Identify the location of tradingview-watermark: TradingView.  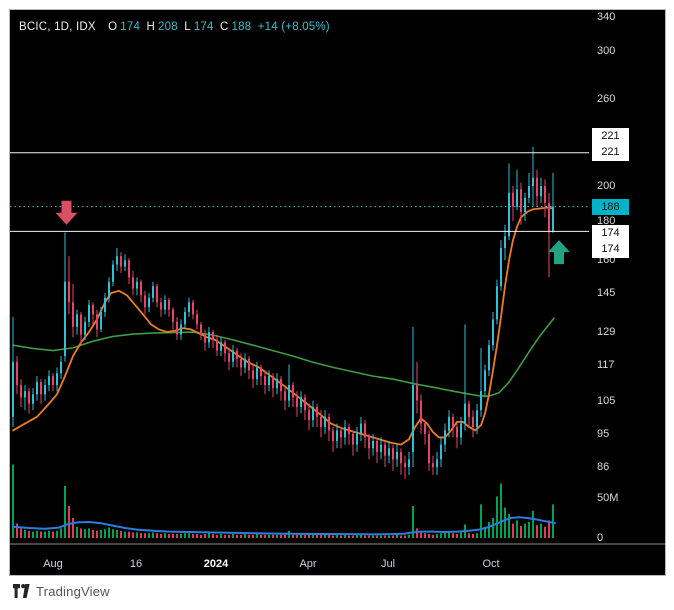
(61, 591).